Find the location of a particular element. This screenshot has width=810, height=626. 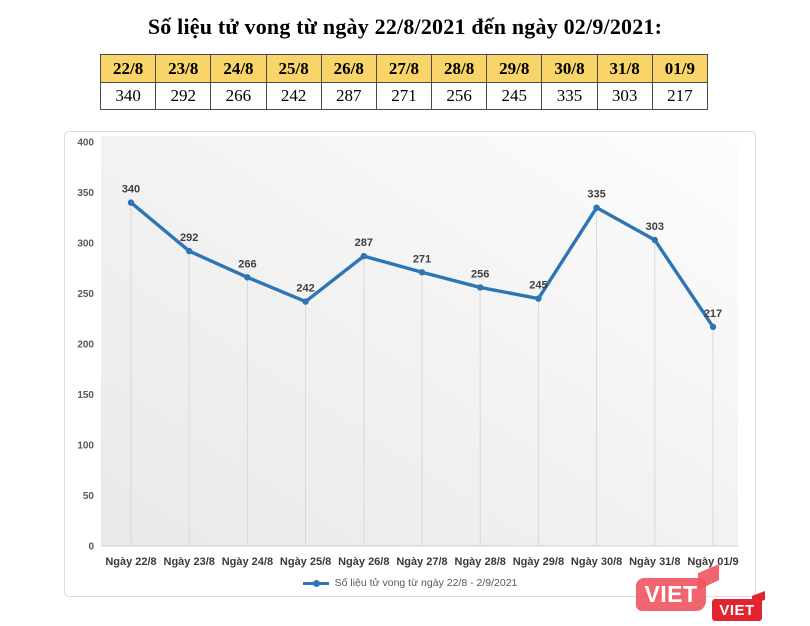

y-tick-label: 0 is located at coordinates (91, 547).